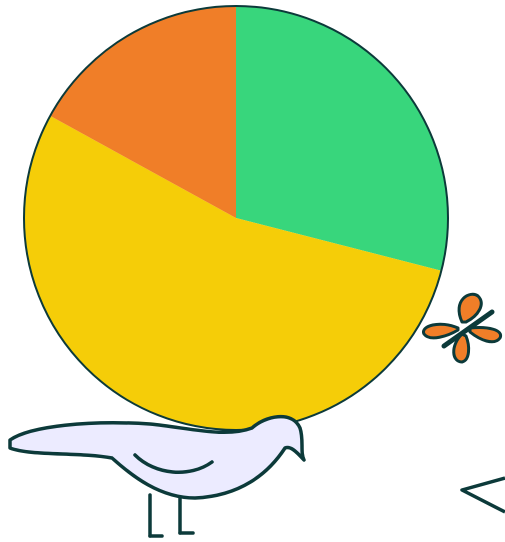 This screenshot has width=505, height=542. Describe the element at coordinates (482, 495) in the screenshot. I see `edge-shape` at that location.